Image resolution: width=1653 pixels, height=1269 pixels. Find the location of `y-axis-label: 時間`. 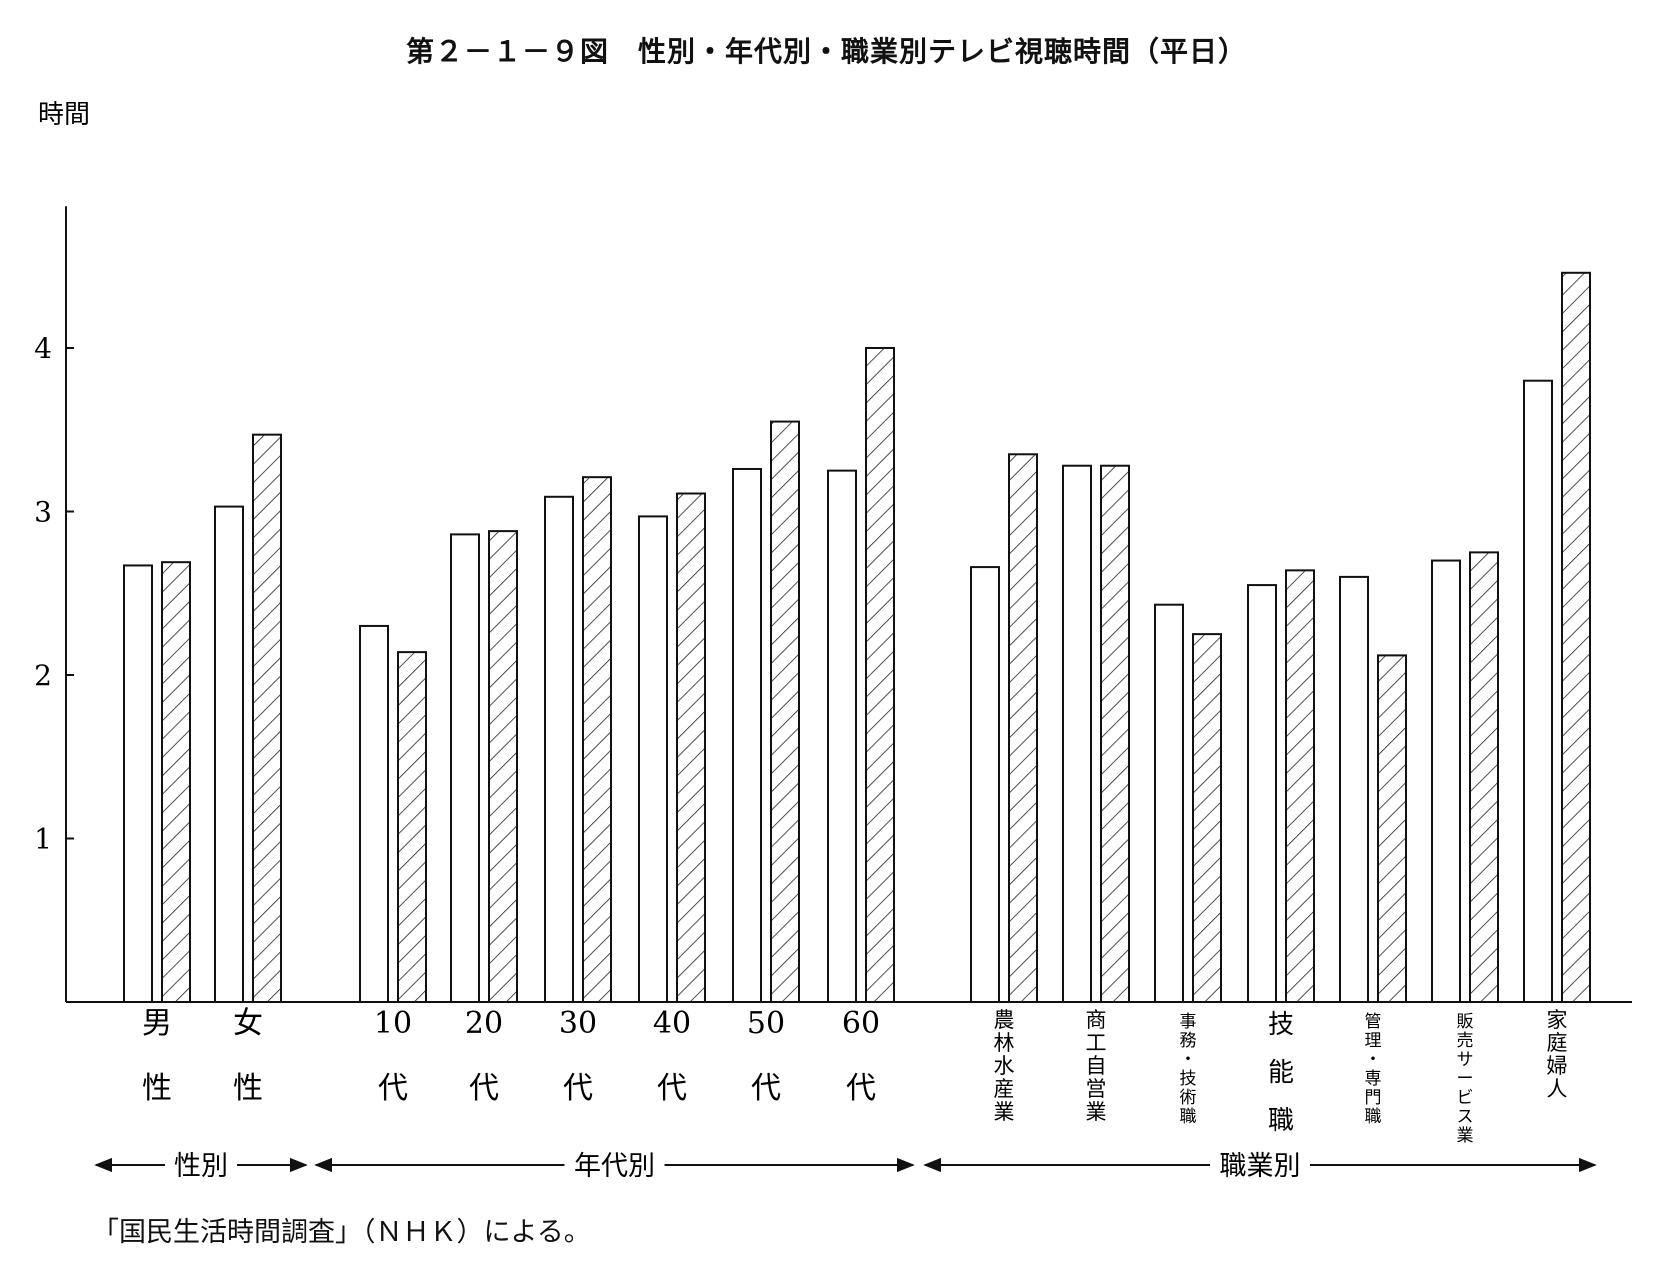

y-axis-label: 時間 is located at coordinates (64, 115).